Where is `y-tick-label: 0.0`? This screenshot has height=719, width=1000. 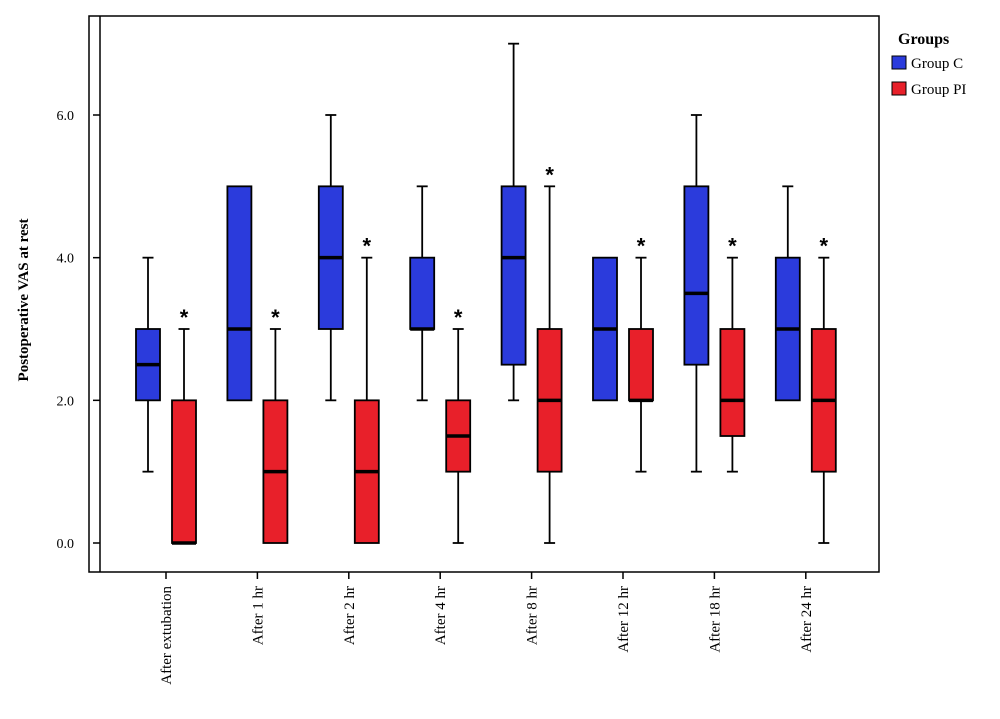 y-tick-label: 0.0 is located at coordinates (66, 544).